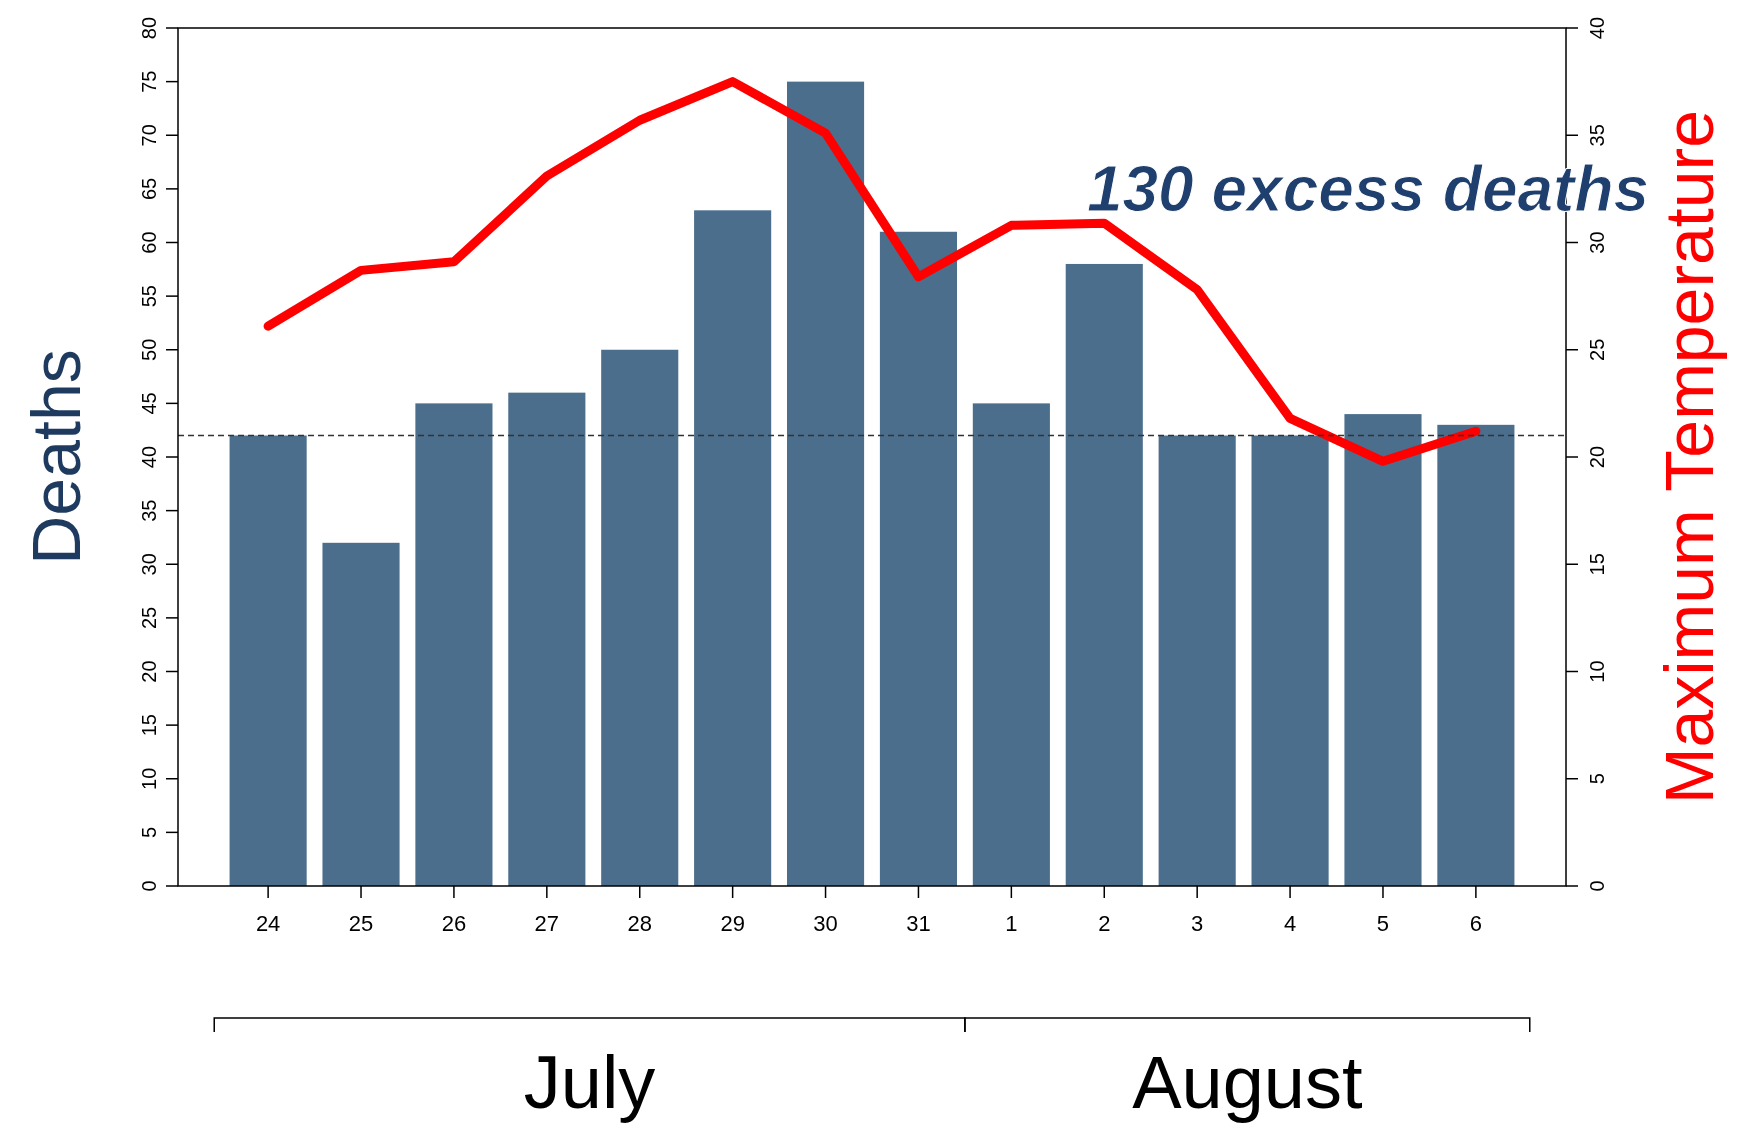 The width and height of the screenshot is (1737, 1131). What do you see at coordinates (1597, 135) in the screenshot?
I see `y2-tick-label: 35` at bounding box center [1597, 135].